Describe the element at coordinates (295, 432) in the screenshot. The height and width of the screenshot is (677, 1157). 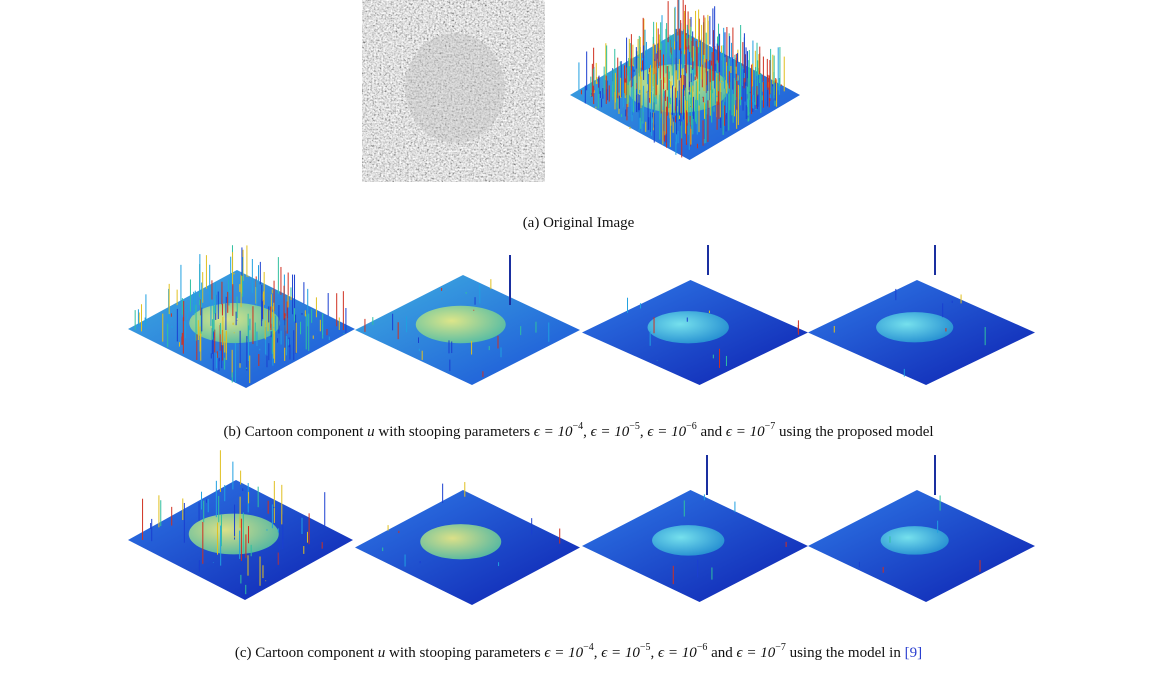
I see `caption-text: (b) Cartoon component` at that location.